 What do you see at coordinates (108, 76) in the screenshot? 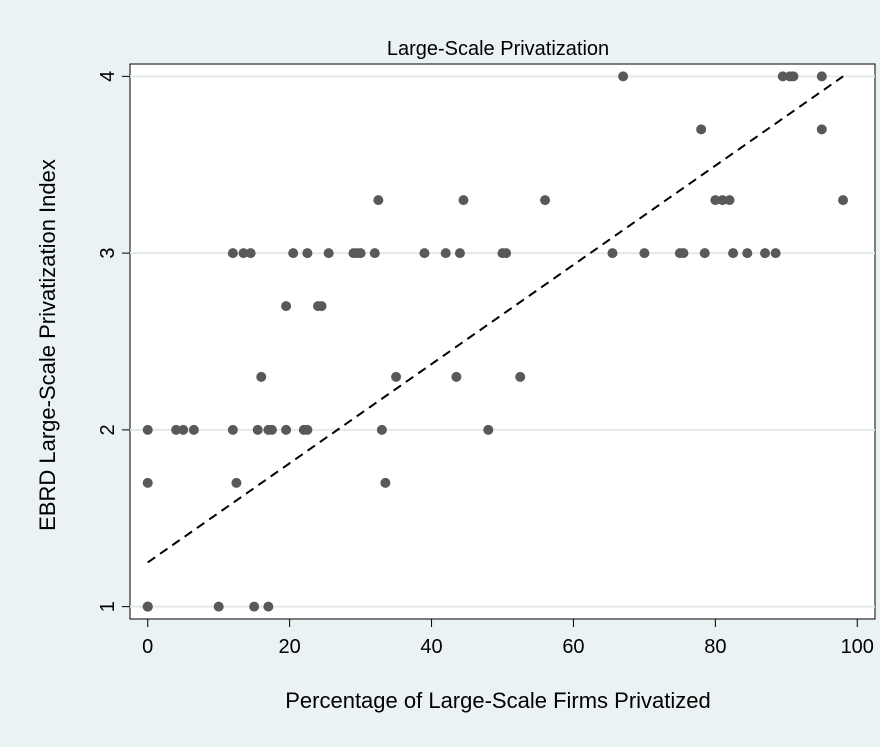
I see `y-tick-label: 4` at bounding box center [108, 76].